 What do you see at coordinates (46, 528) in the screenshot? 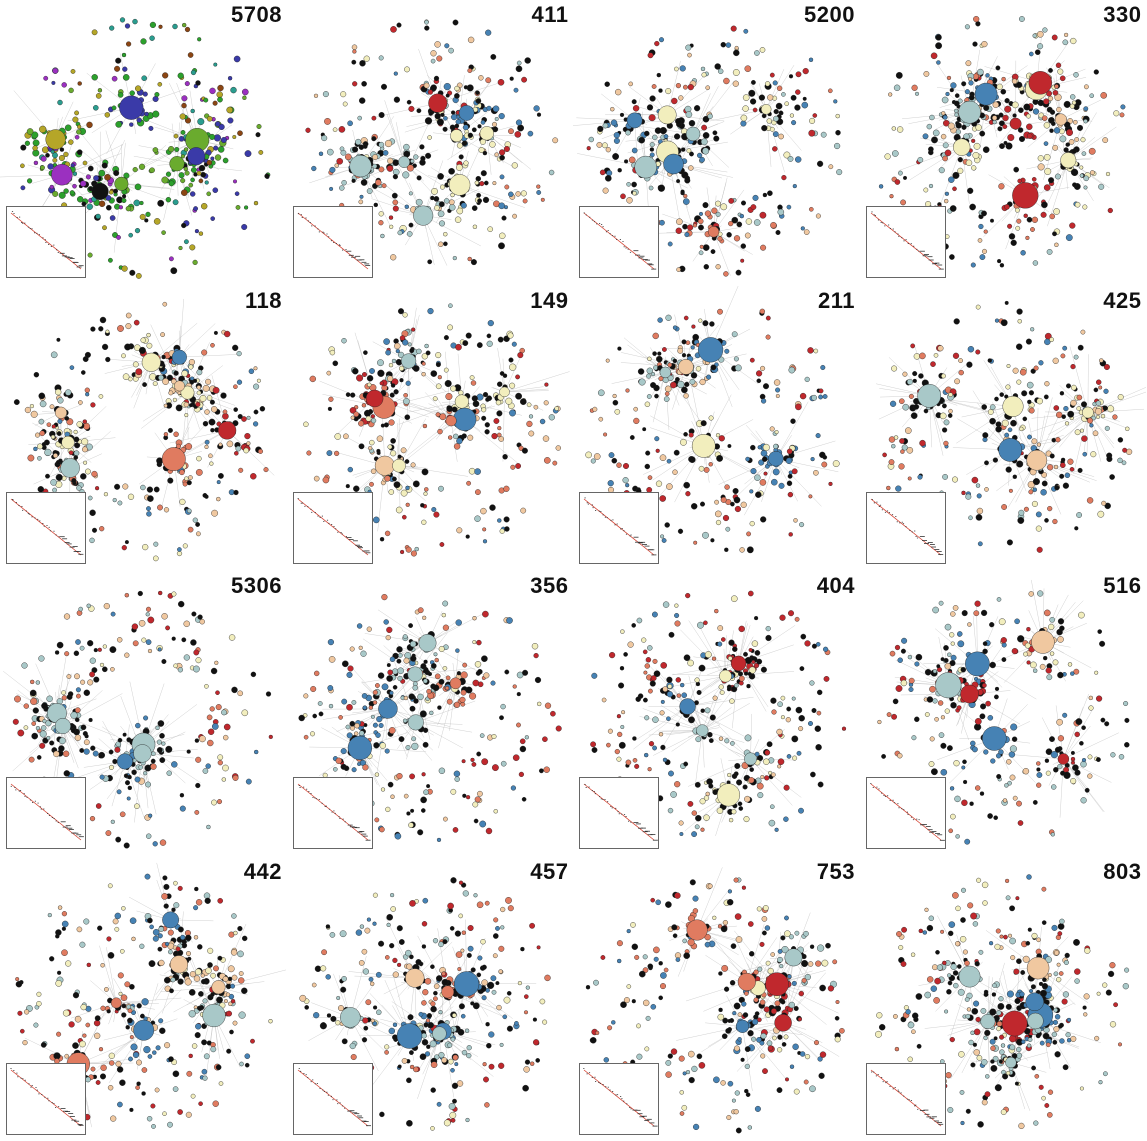
I see `degree-distribution-inset` at bounding box center [46, 528].